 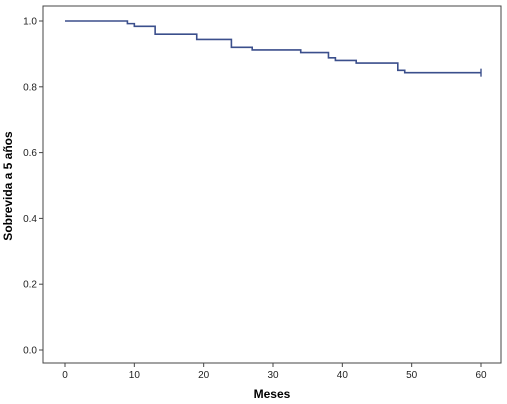 I want to click on y-tick-label: 0.6, so click(x=30, y=153).